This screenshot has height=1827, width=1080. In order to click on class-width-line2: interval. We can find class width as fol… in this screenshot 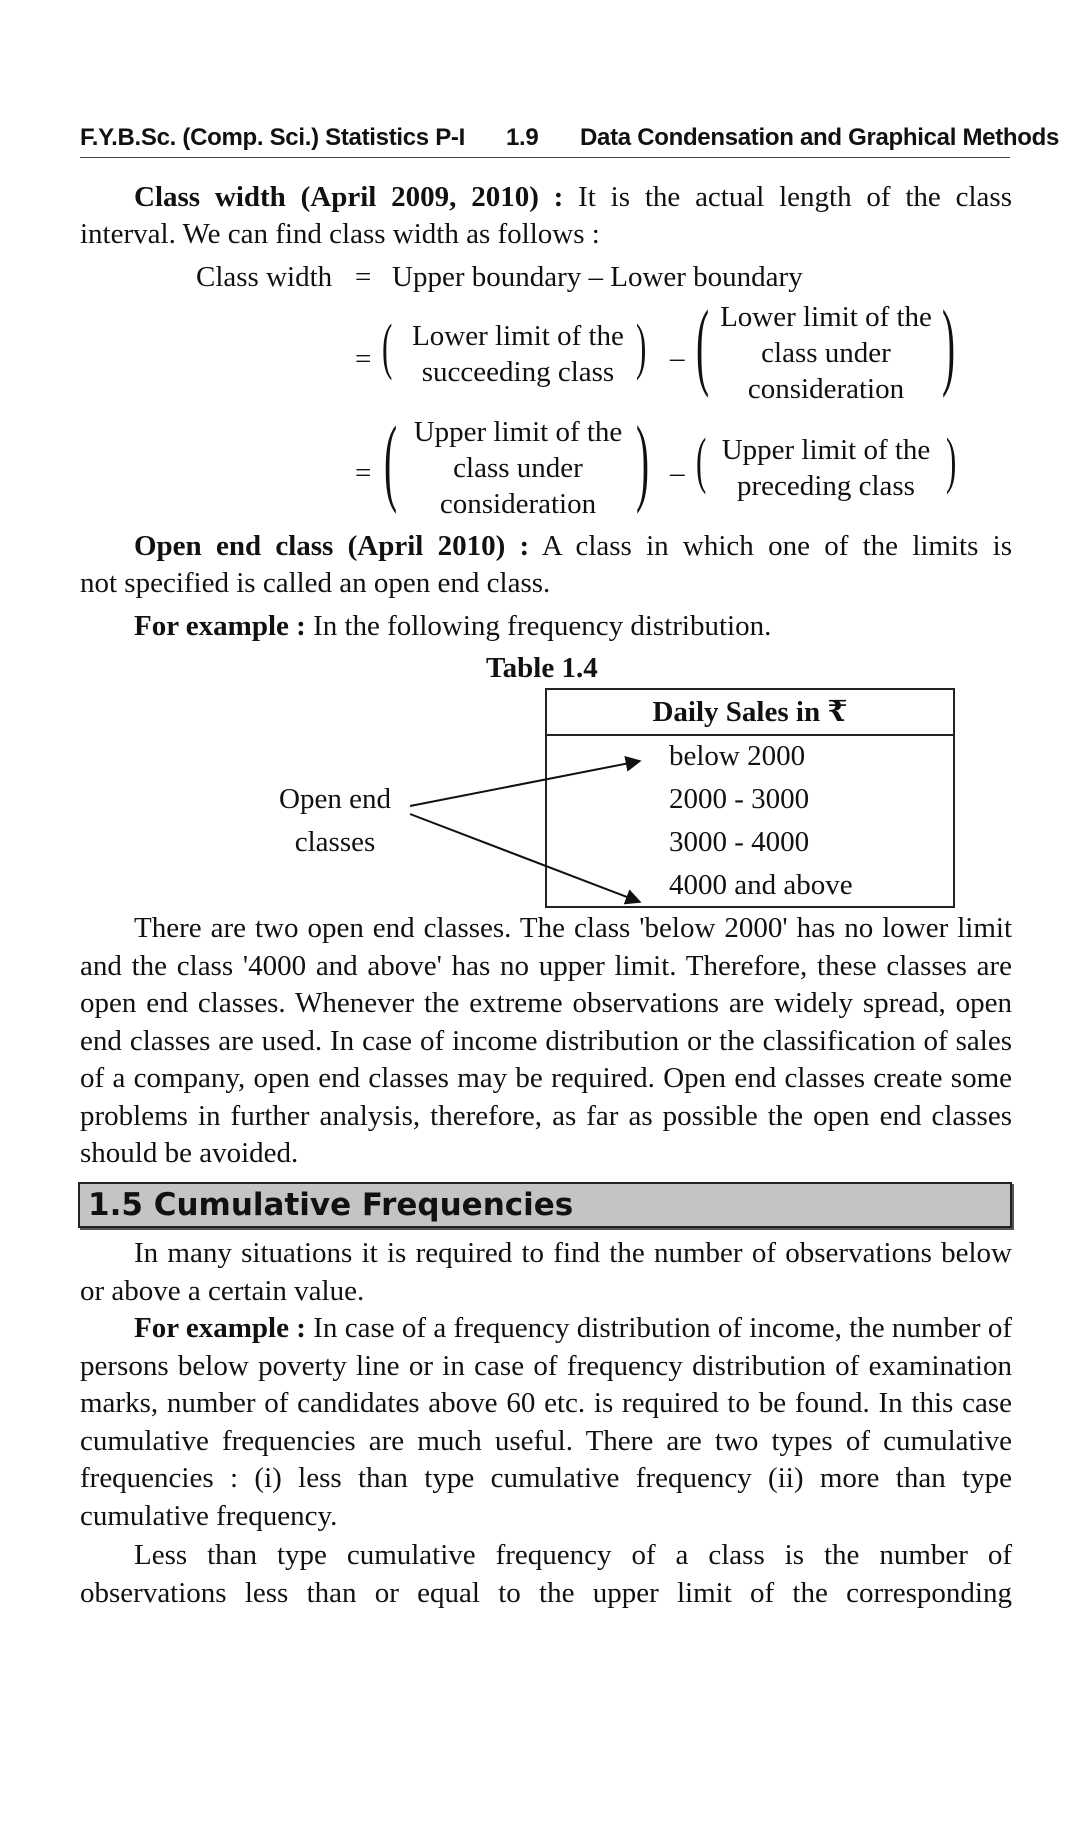, I will do `click(340, 234)`.